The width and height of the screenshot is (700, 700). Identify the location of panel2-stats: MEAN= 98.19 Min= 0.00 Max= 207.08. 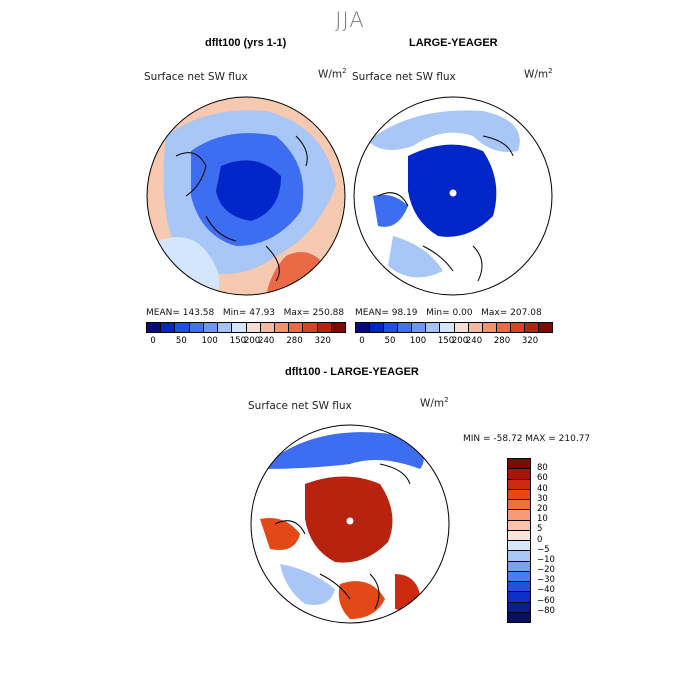
(448, 313).